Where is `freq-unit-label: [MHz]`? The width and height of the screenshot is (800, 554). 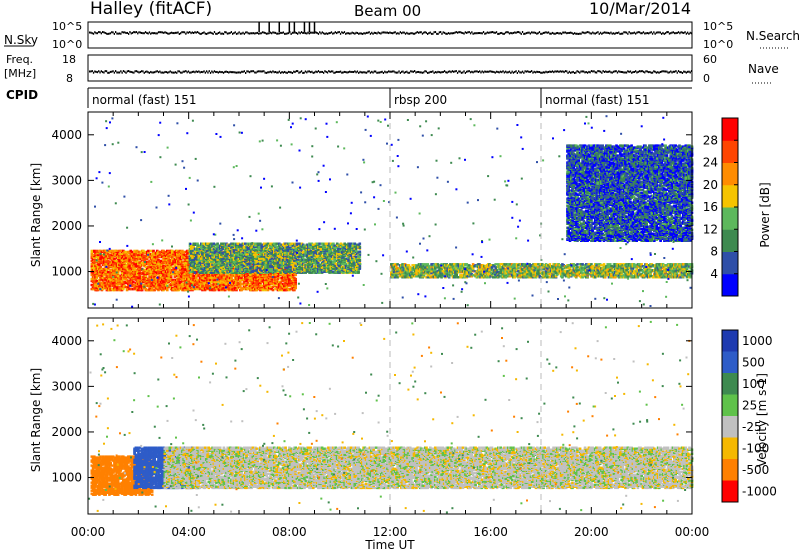 freq-unit-label: [MHz] is located at coordinates (20, 73).